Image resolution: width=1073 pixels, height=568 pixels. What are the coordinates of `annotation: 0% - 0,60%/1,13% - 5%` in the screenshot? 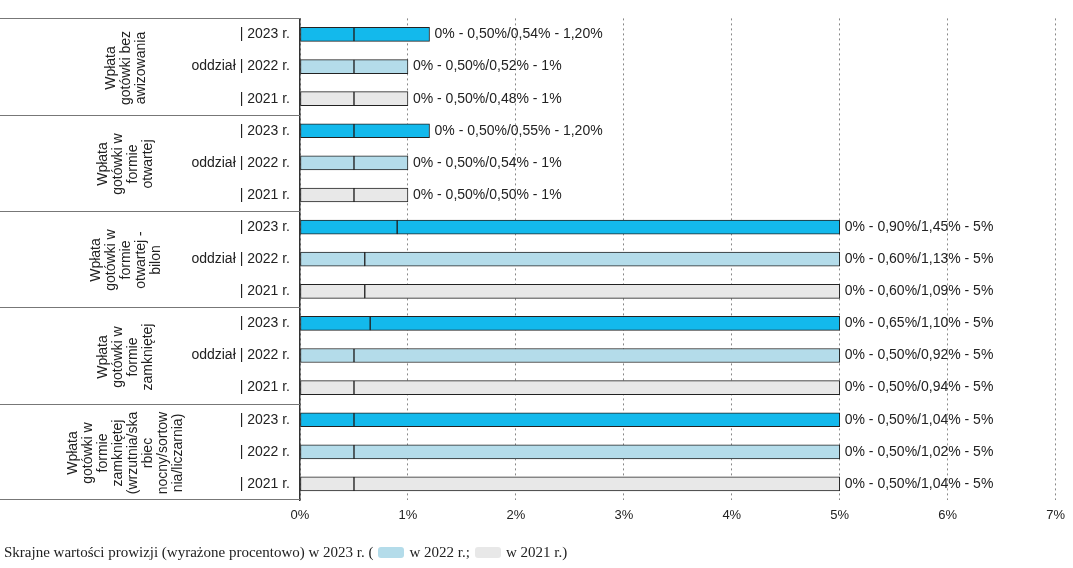 It's located at (919, 258).